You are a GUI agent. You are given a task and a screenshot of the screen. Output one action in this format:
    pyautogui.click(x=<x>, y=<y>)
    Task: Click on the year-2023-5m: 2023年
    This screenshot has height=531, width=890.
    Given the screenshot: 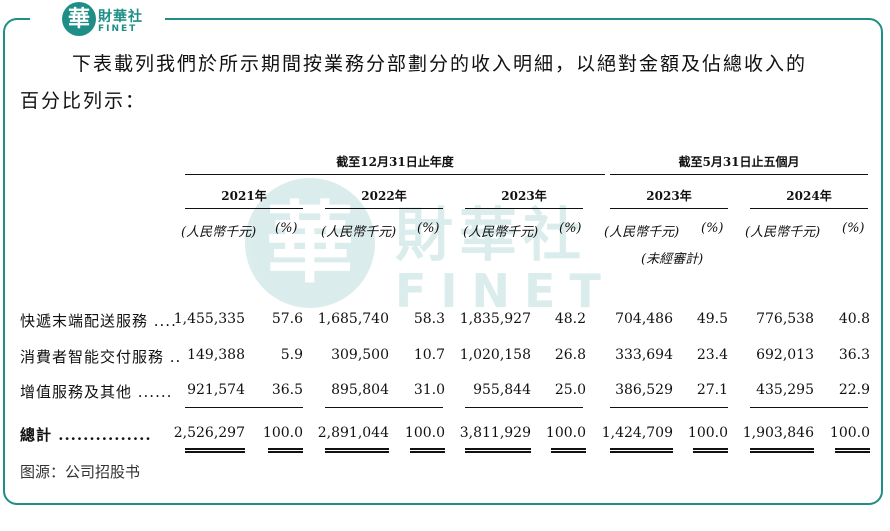 What is the action you would take?
    pyautogui.click(x=669, y=196)
    